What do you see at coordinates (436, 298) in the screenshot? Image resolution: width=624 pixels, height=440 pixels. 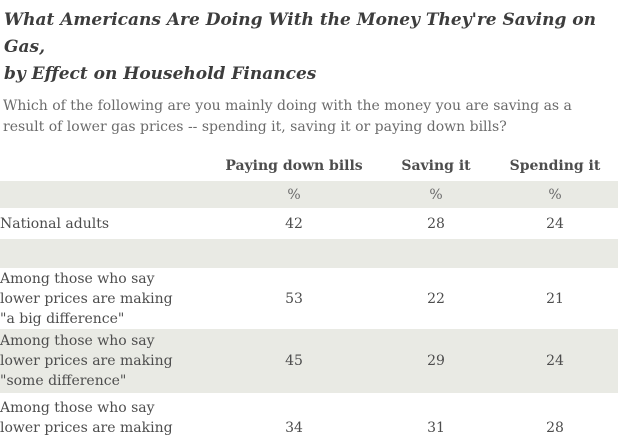 I see `value-cell: 22` at bounding box center [436, 298].